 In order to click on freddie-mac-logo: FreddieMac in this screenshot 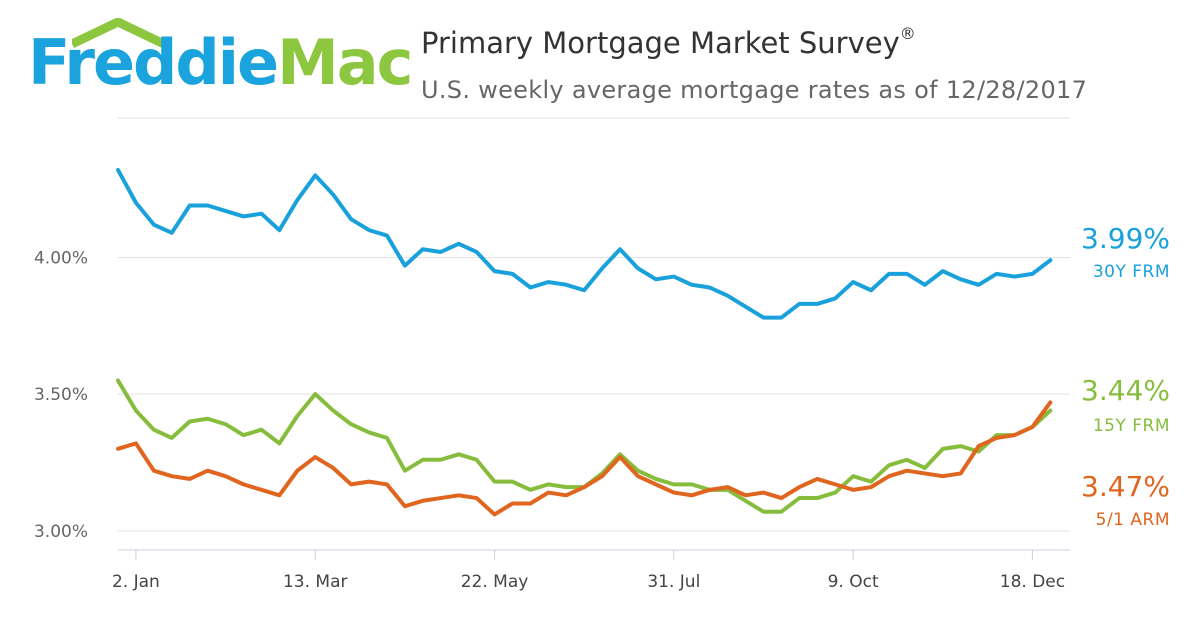, I will do `click(220, 63)`.